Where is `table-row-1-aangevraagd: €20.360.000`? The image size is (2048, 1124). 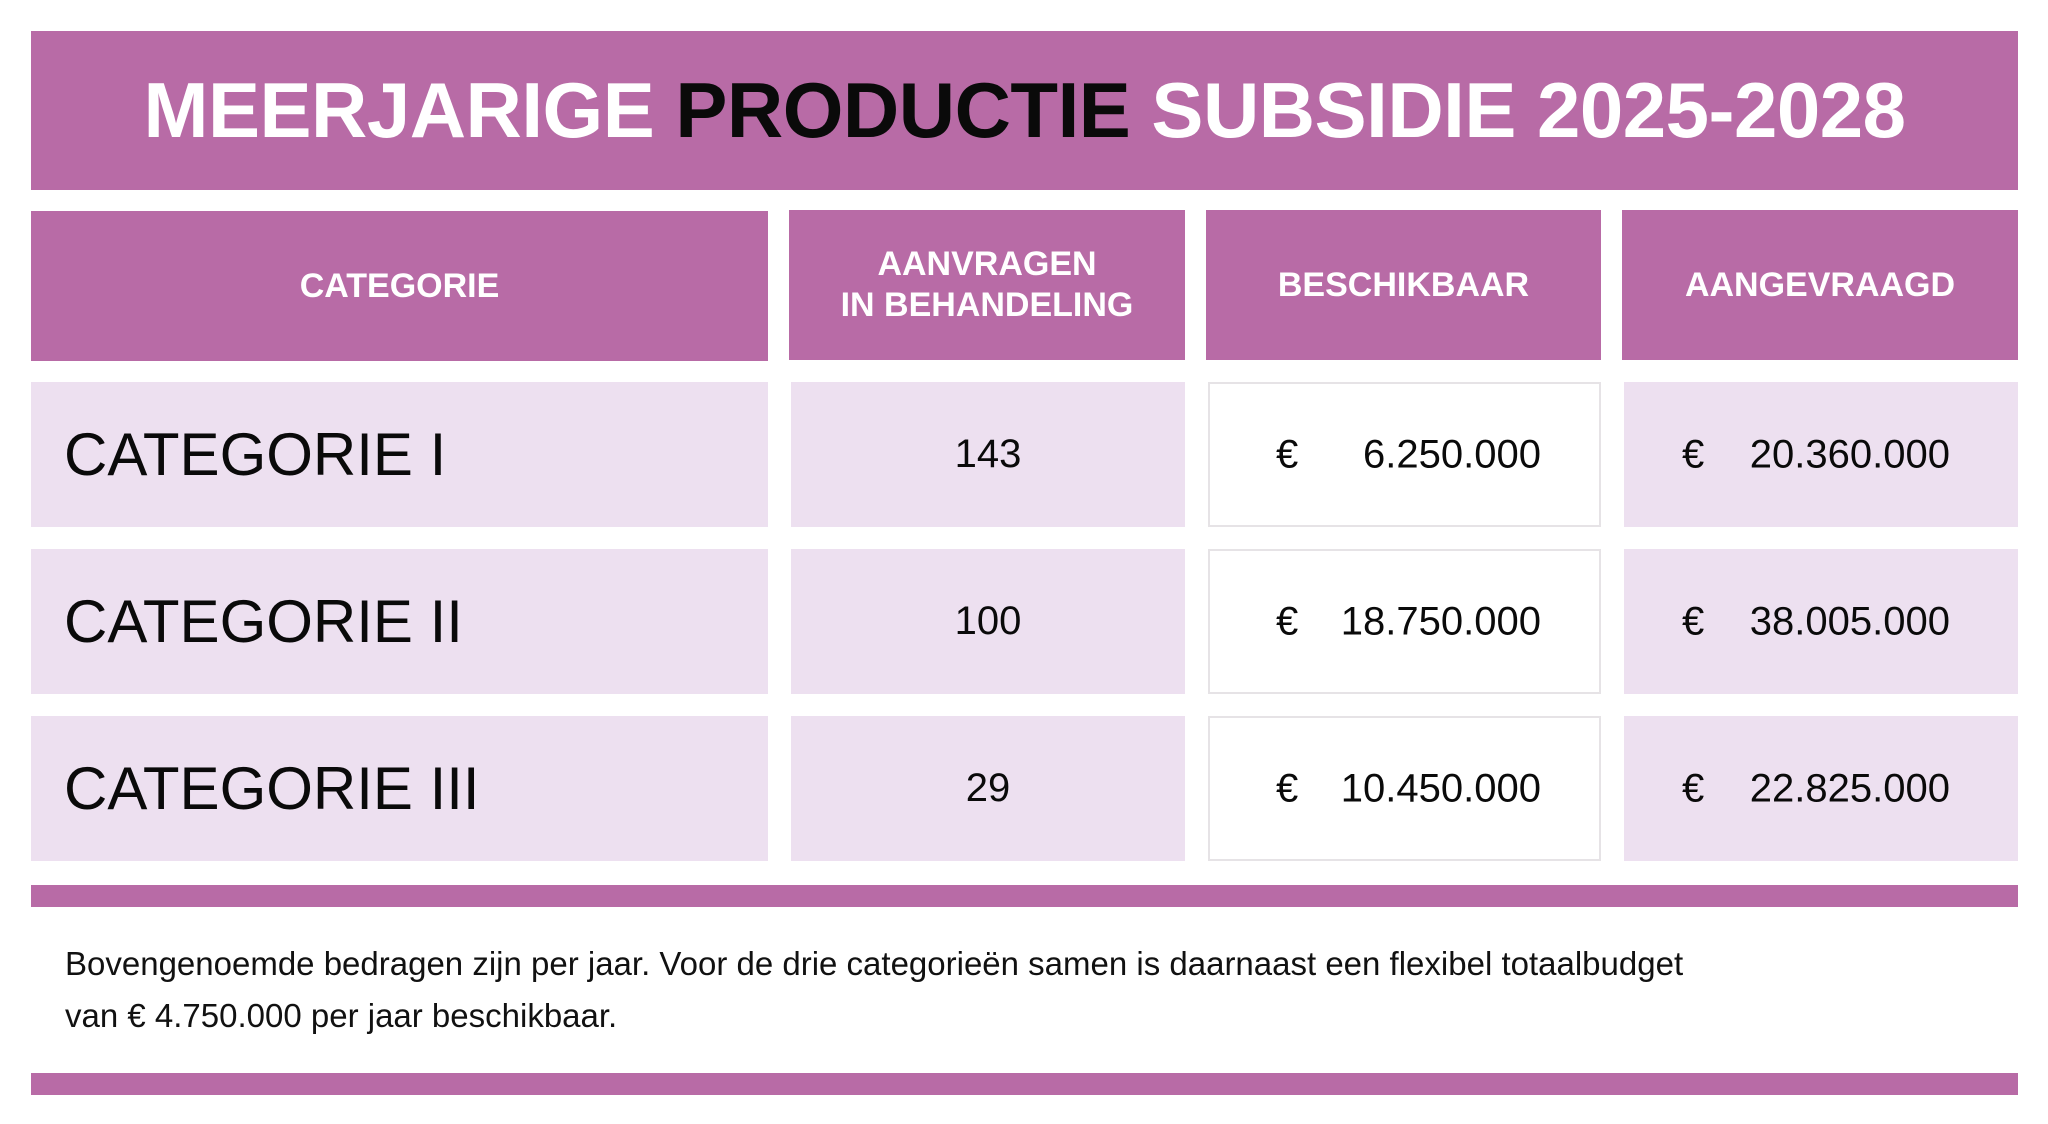 table-row-1-aangevraagd: €20.360.000 is located at coordinates (1821, 454).